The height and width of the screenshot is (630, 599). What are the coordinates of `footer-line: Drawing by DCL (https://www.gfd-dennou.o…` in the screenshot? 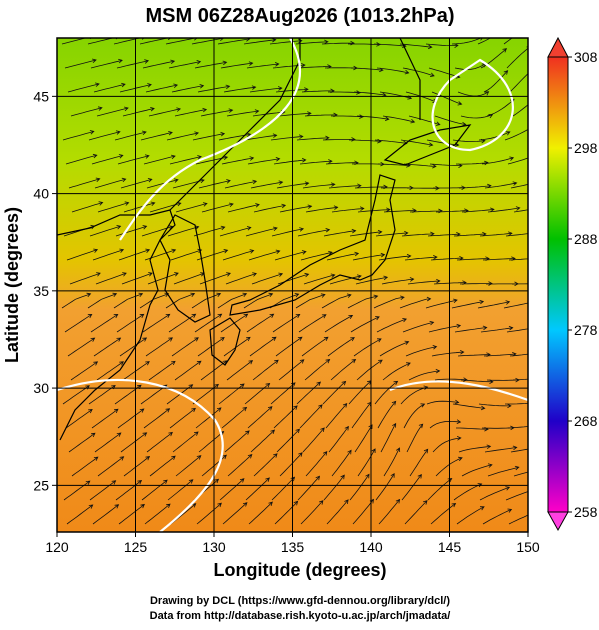 It's located at (300, 601).